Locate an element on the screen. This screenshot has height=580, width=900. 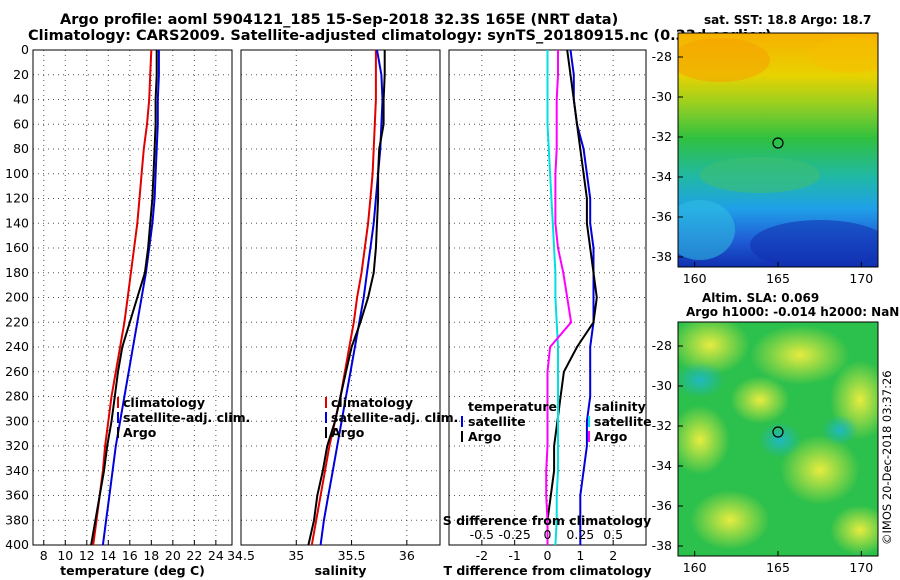
y-tick-label: 180 is located at coordinates (17, 272).